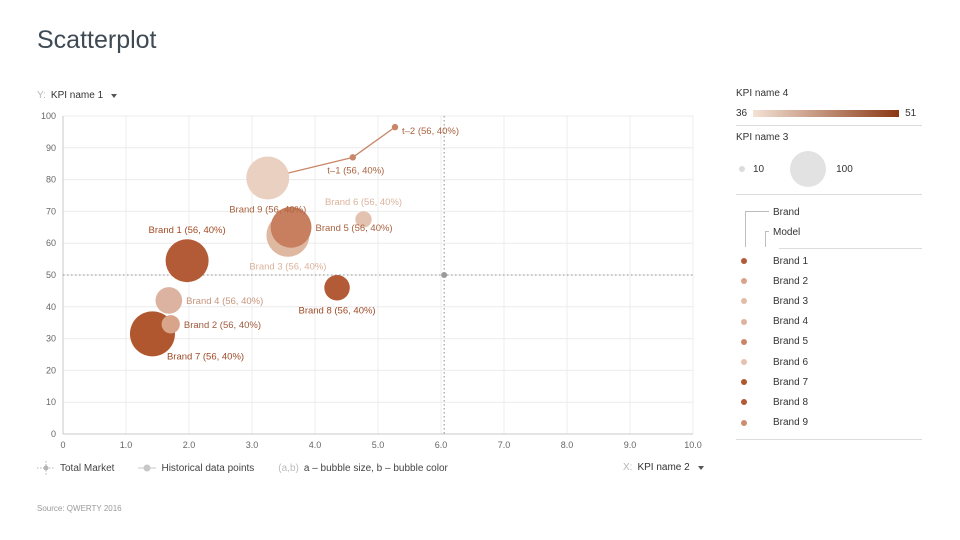  What do you see at coordinates (791, 342) in the screenshot?
I see `brand-legend-label: Brand 5` at bounding box center [791, 342].